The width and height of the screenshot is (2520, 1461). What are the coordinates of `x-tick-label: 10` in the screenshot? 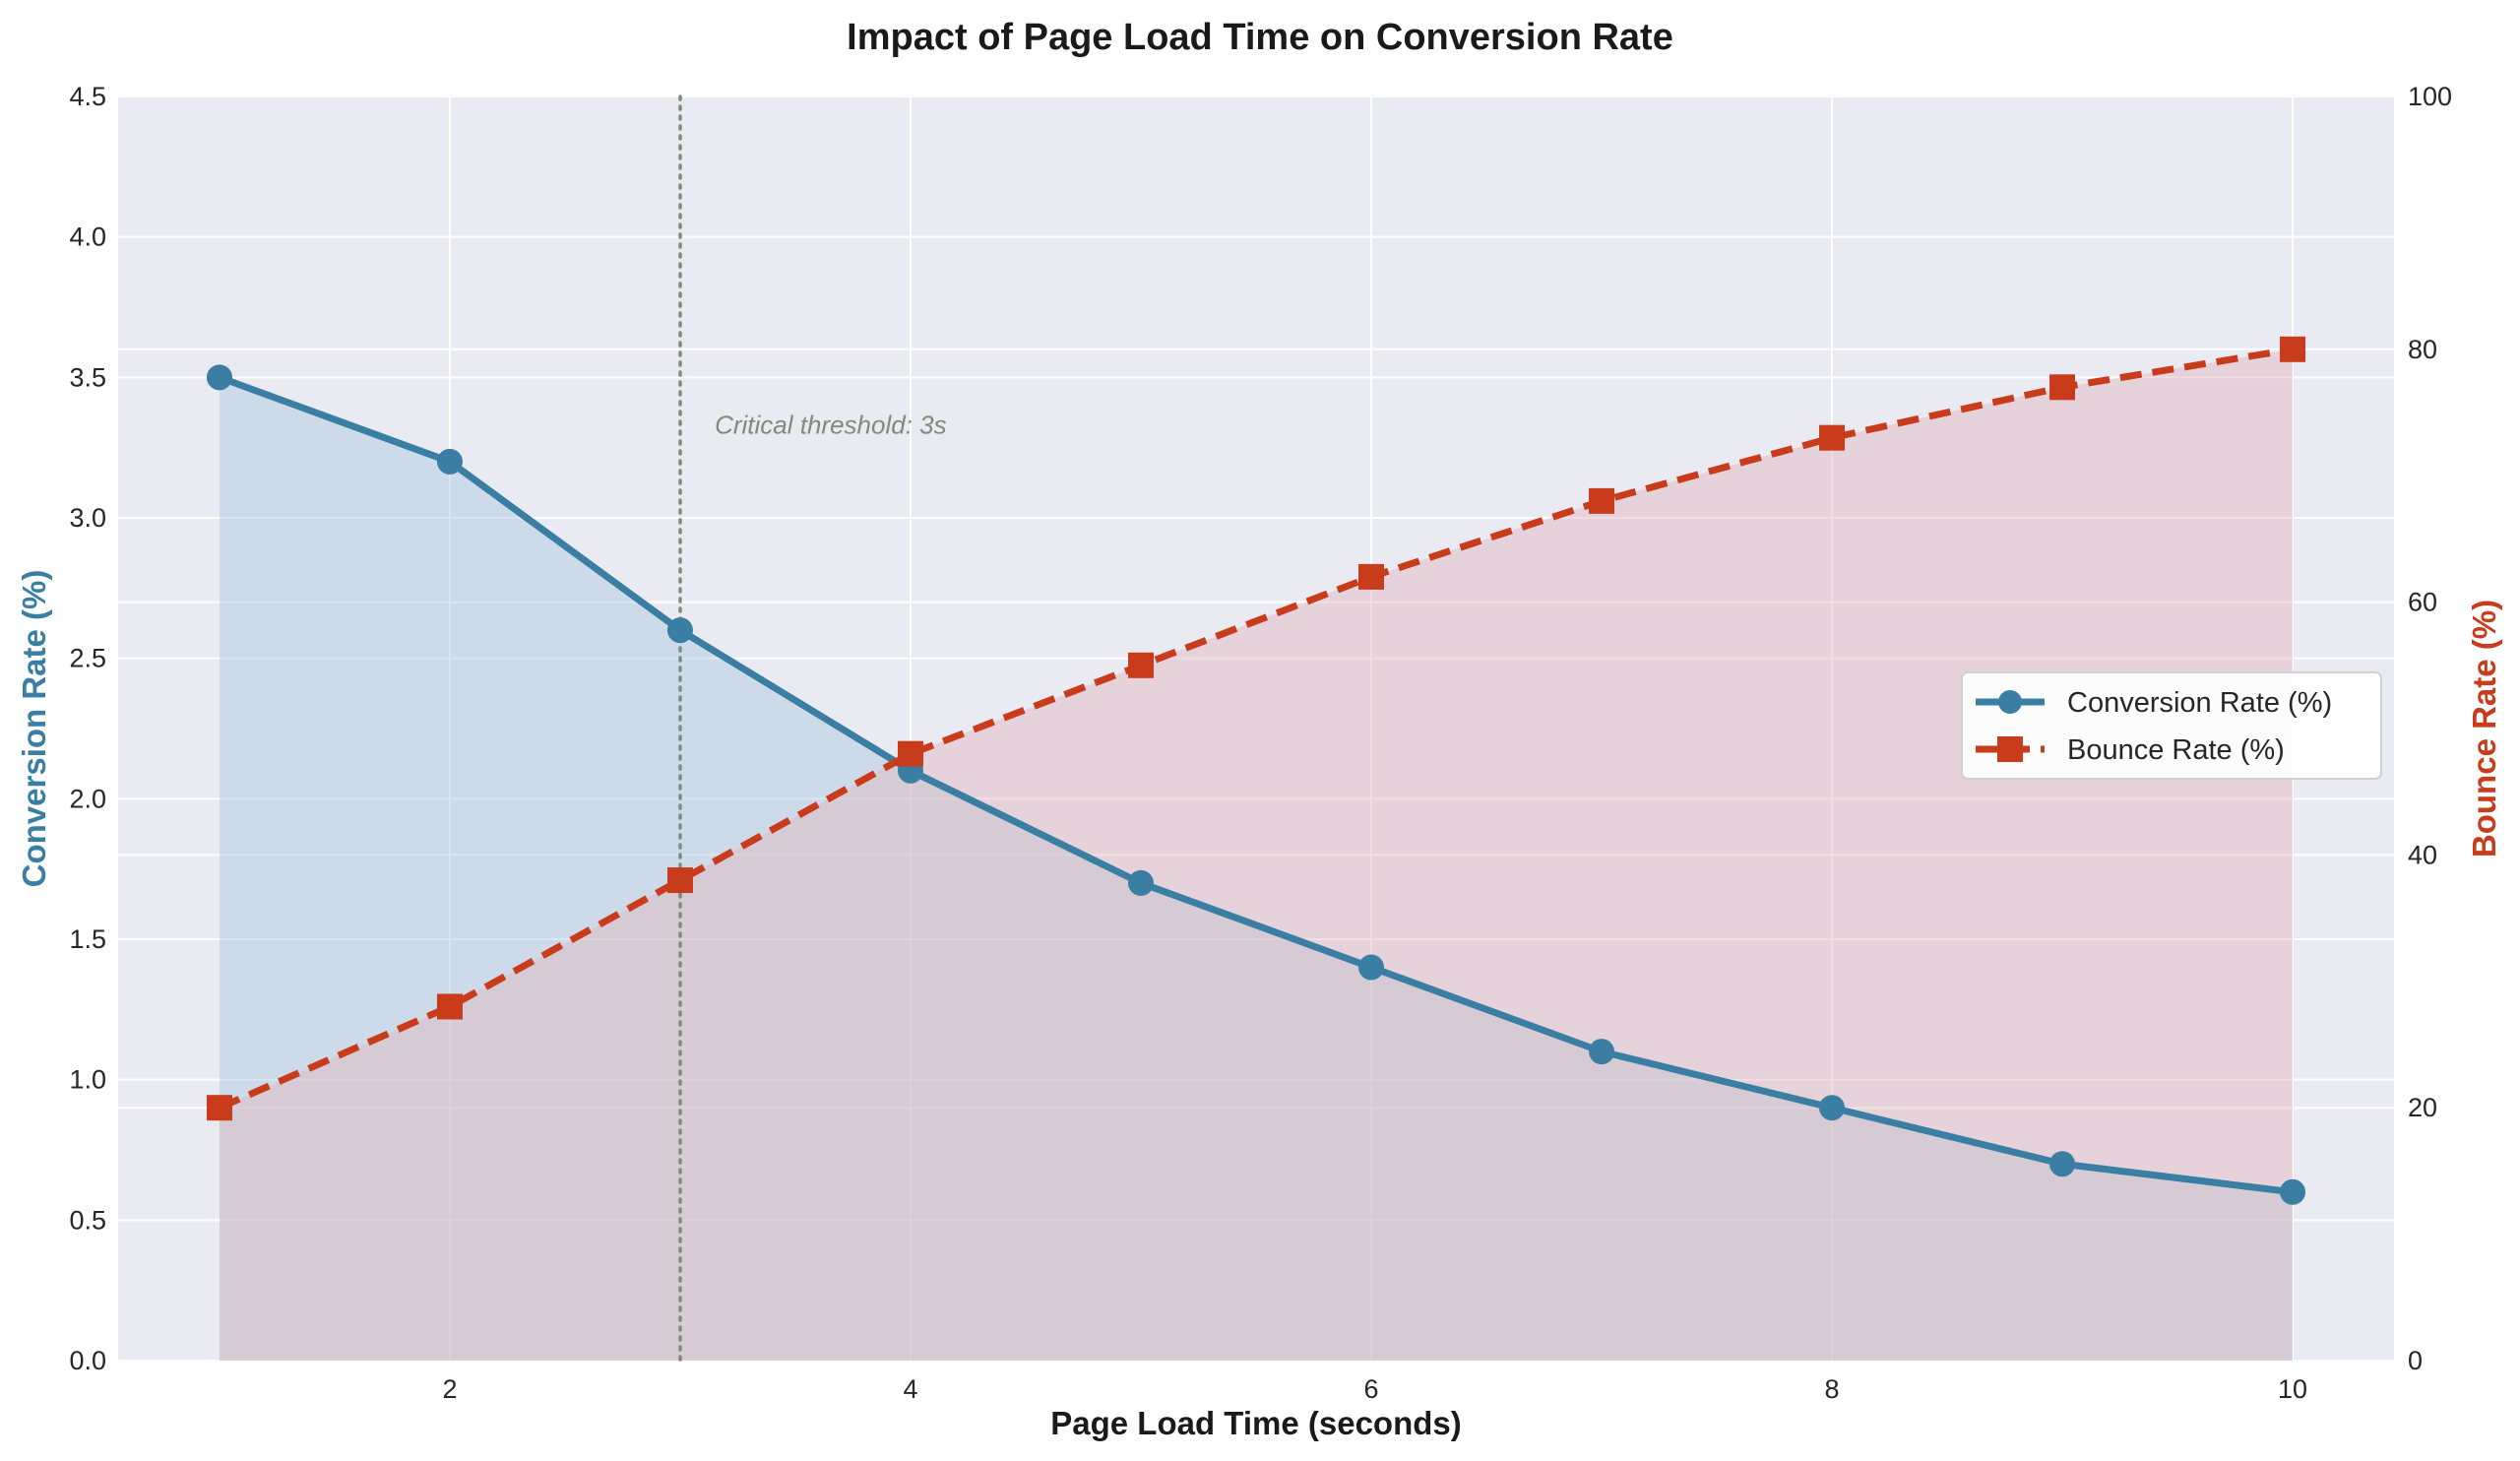 It's located at (2292, 1389).